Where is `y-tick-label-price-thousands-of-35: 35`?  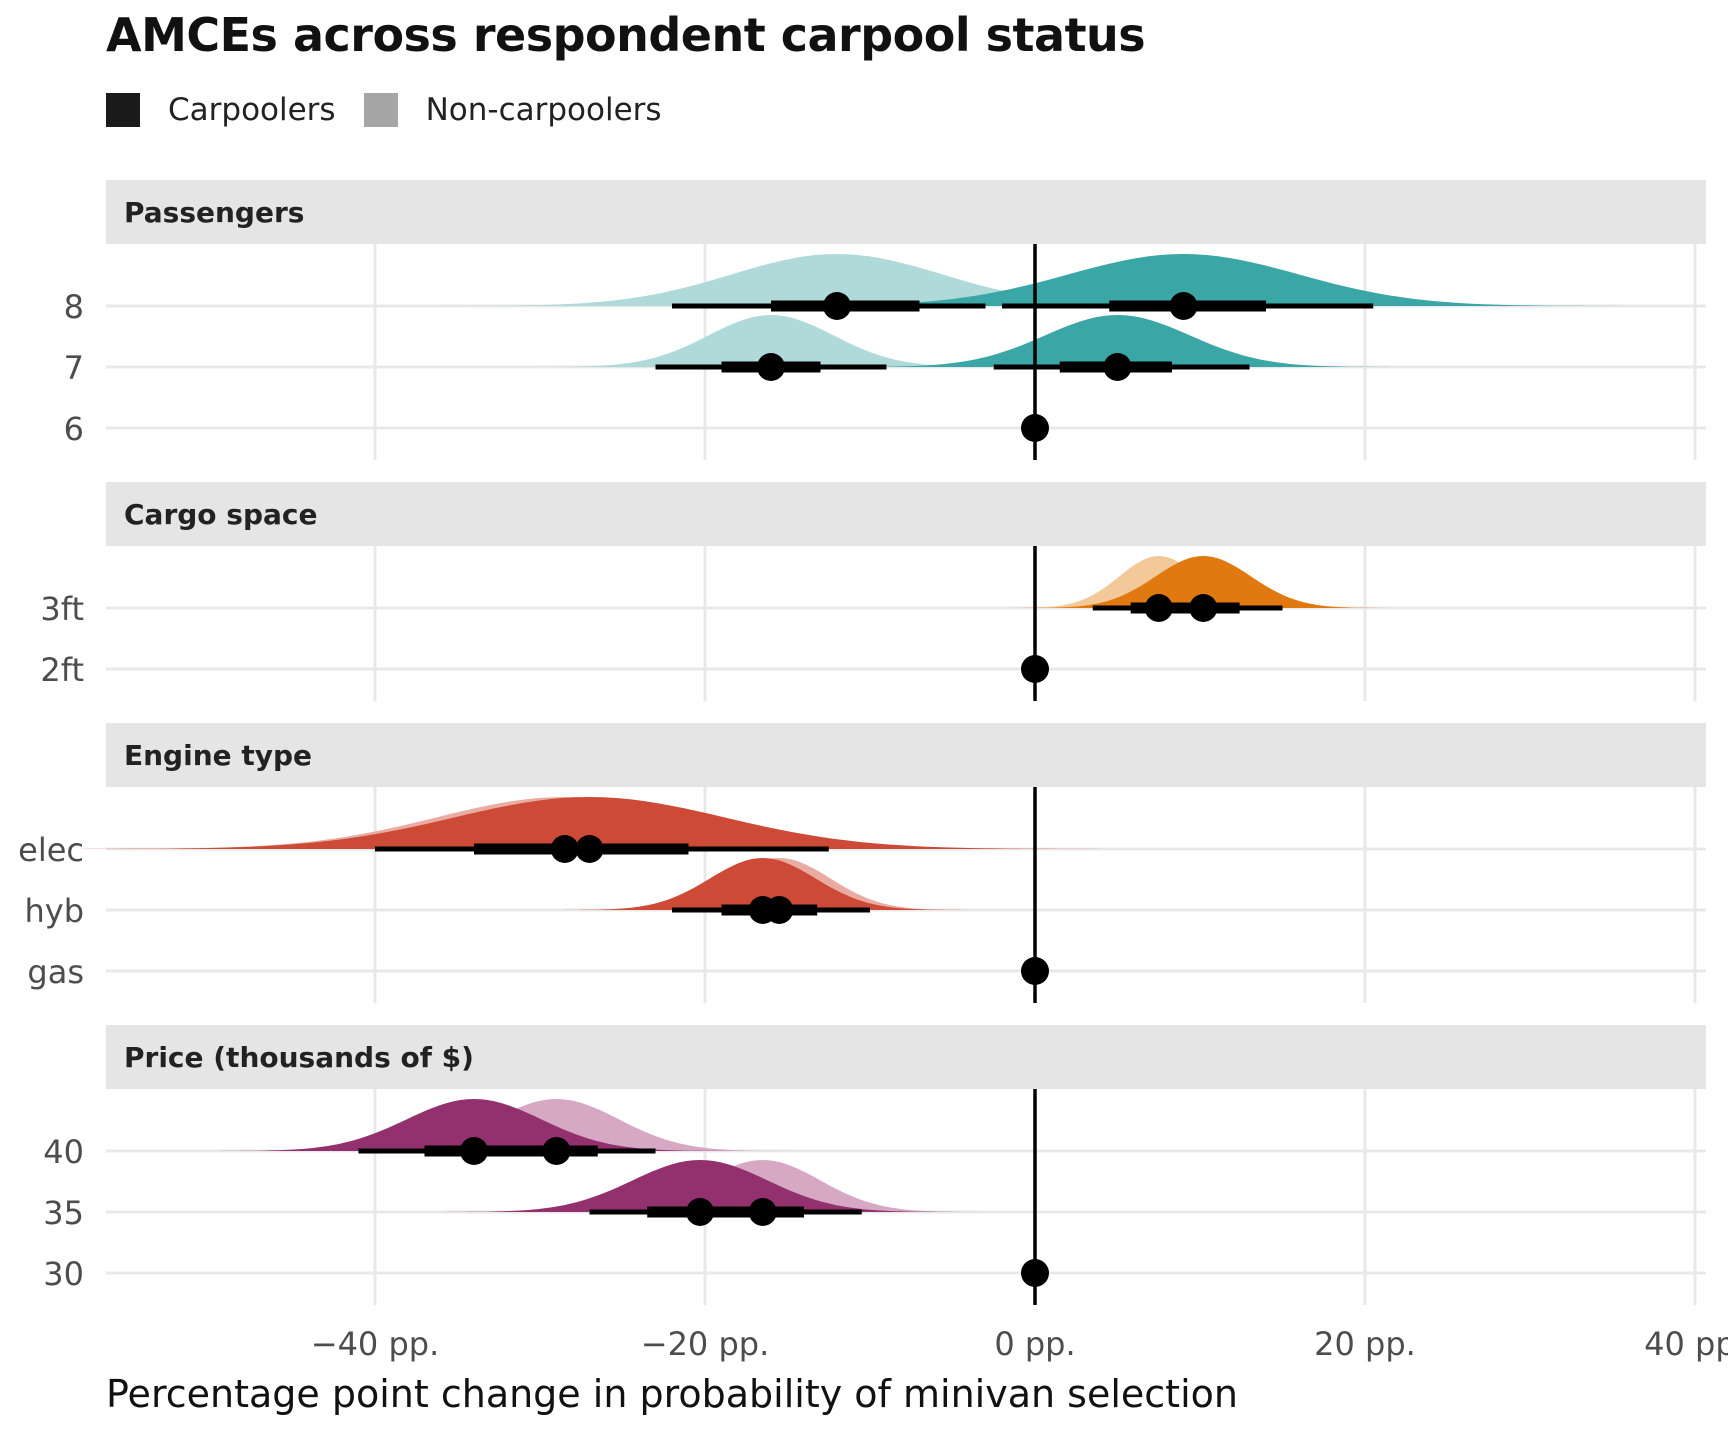
y-tick-label-price-thousands-of-35: 35 is located at coordinates (63, 1213).